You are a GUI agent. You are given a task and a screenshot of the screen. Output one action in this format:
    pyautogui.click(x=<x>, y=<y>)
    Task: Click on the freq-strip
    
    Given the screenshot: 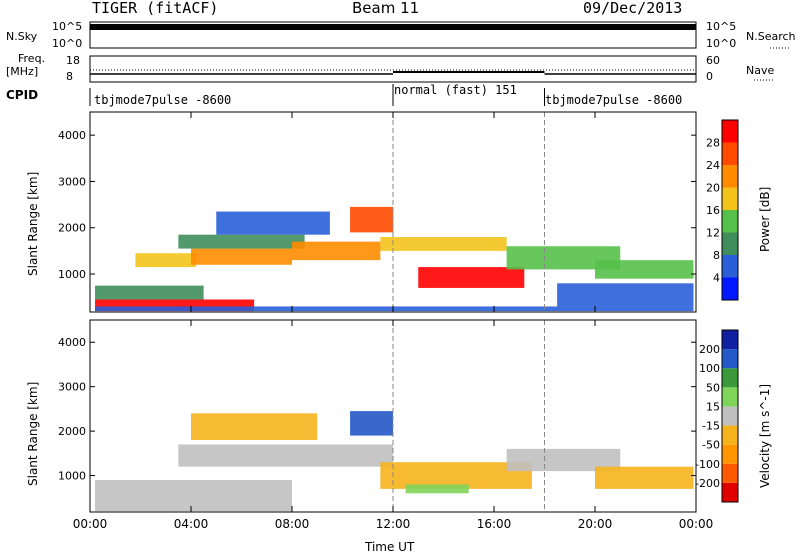 What is the action you would take?
    pyautogui.click(x=393, y=69)
    